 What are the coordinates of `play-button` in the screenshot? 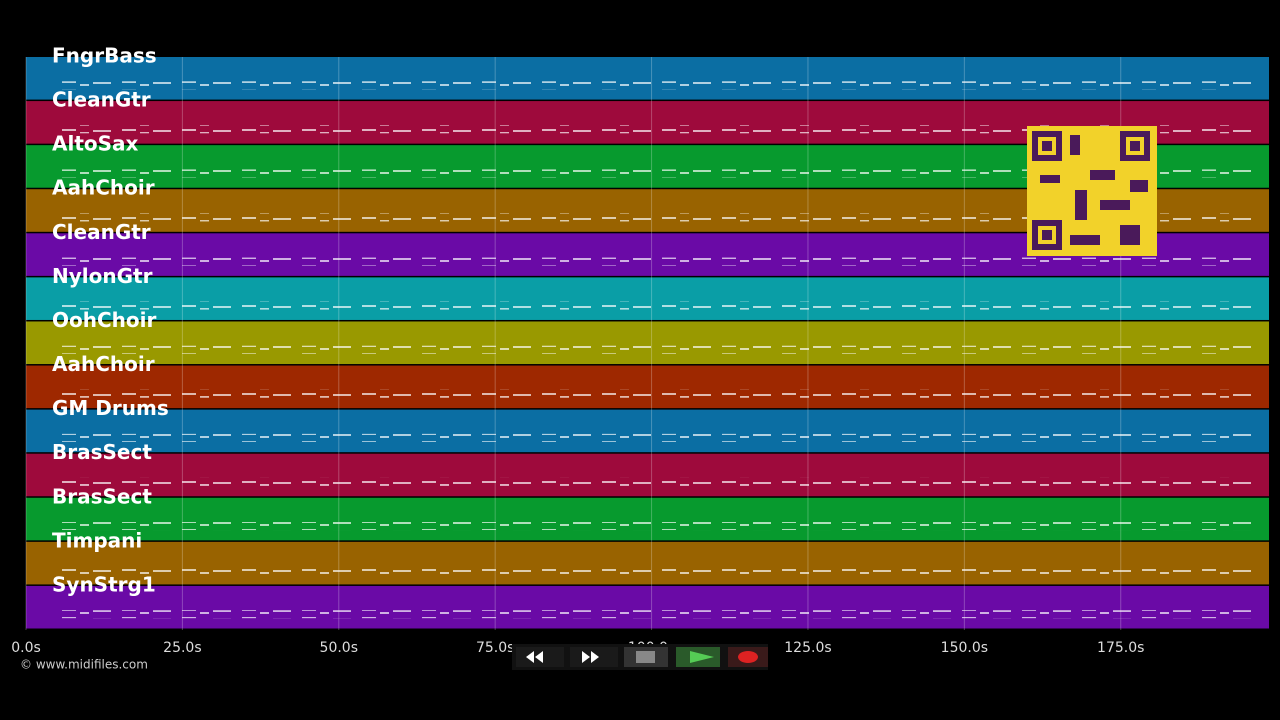 It's located at (698, 657).